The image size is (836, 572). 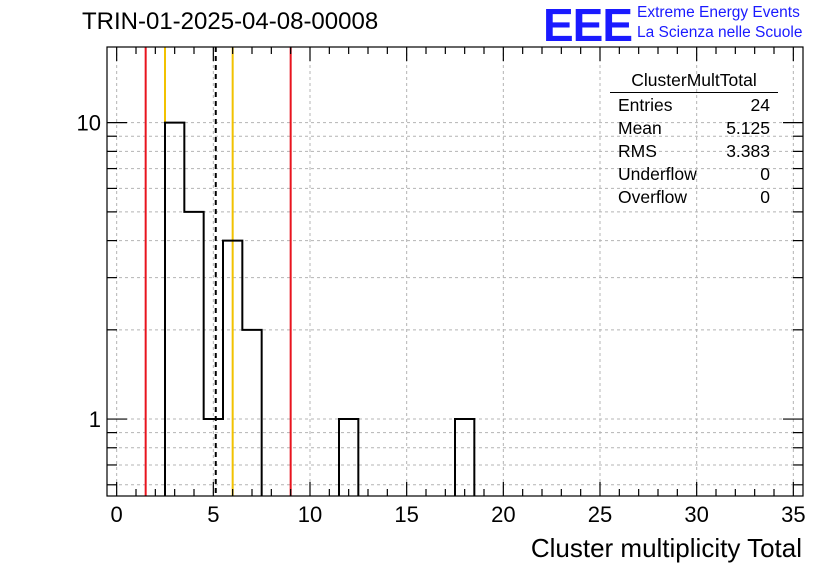 I want to click on x-tick-label: 30, so click(x=696, y=514).